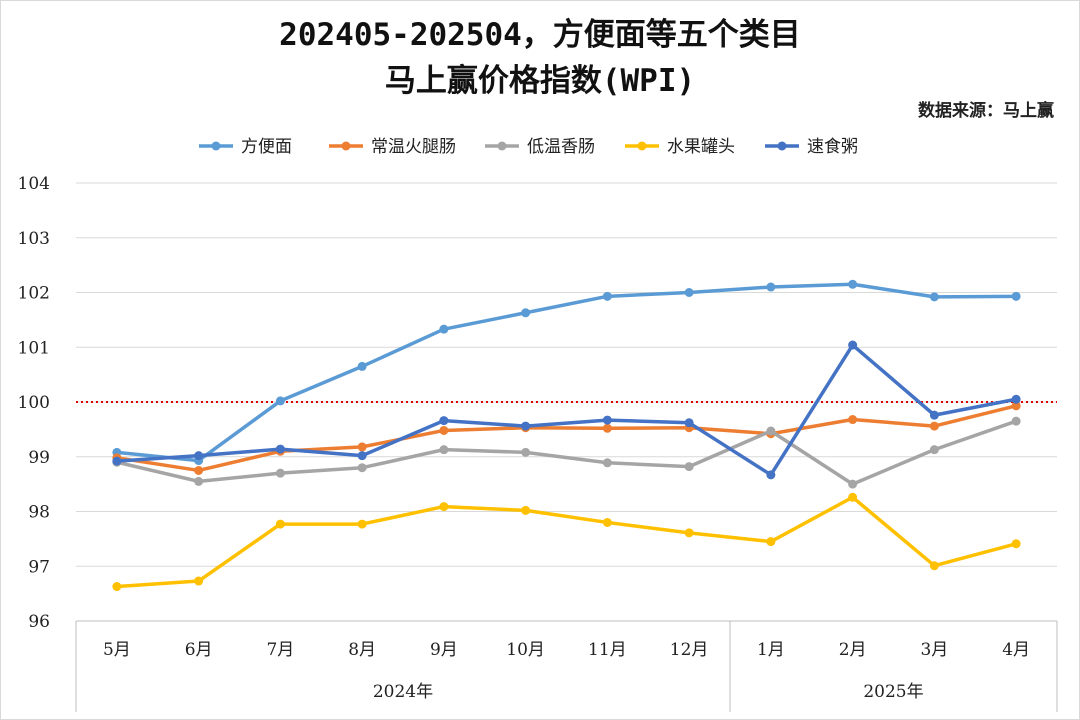  Describe the element at coordinates (117, 650) in the screenshot. I see `x-tick-label: 5月` at that location.